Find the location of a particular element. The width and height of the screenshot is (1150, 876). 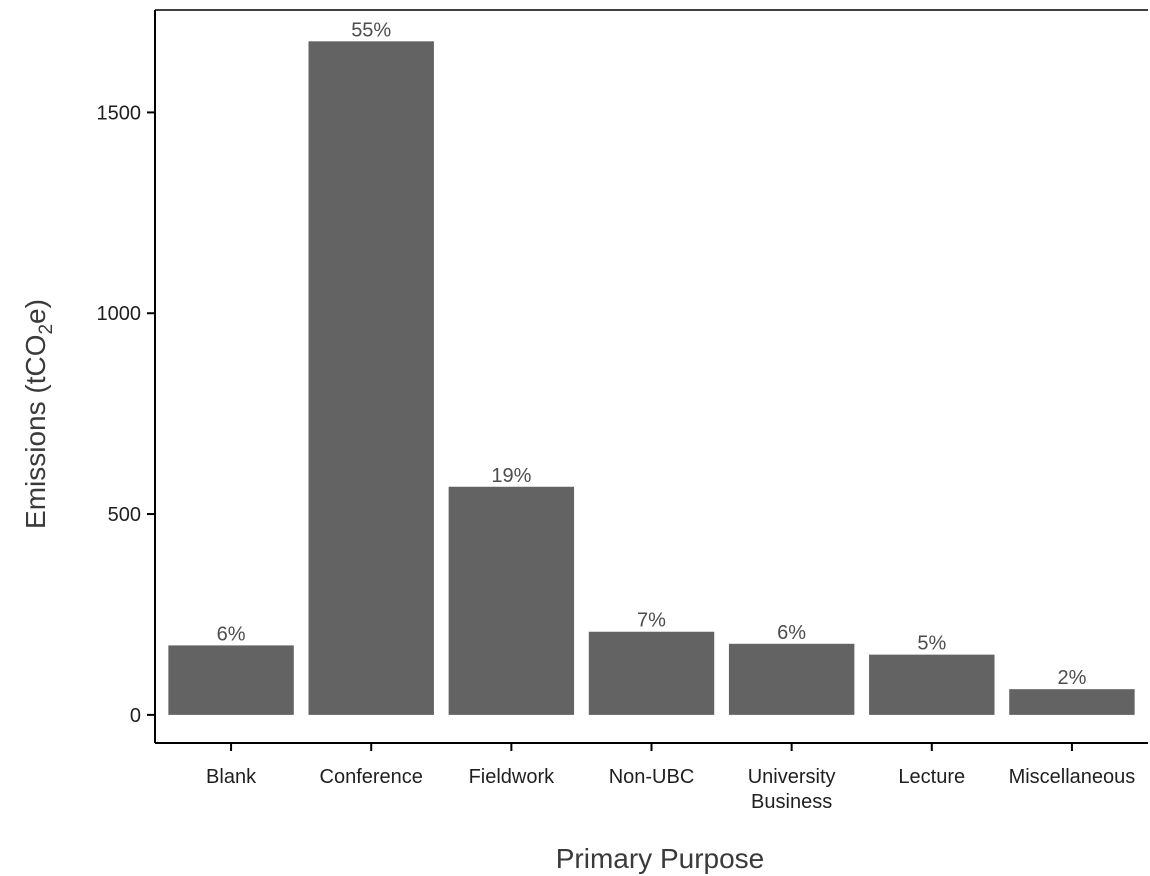

bar-miscellaneous is located at coordinates (1072, 702).